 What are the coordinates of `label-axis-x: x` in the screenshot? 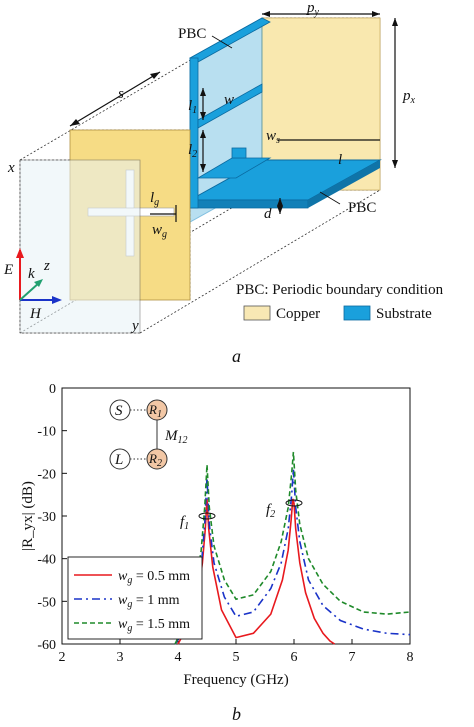 It's located at (11, 168).